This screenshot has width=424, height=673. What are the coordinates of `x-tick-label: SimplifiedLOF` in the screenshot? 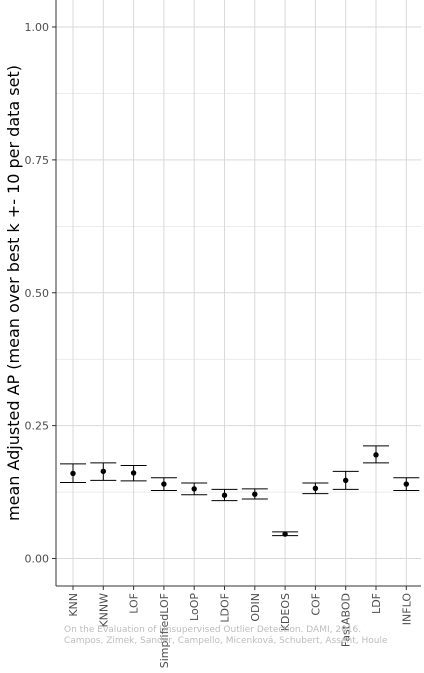 It's located at (164, 630).